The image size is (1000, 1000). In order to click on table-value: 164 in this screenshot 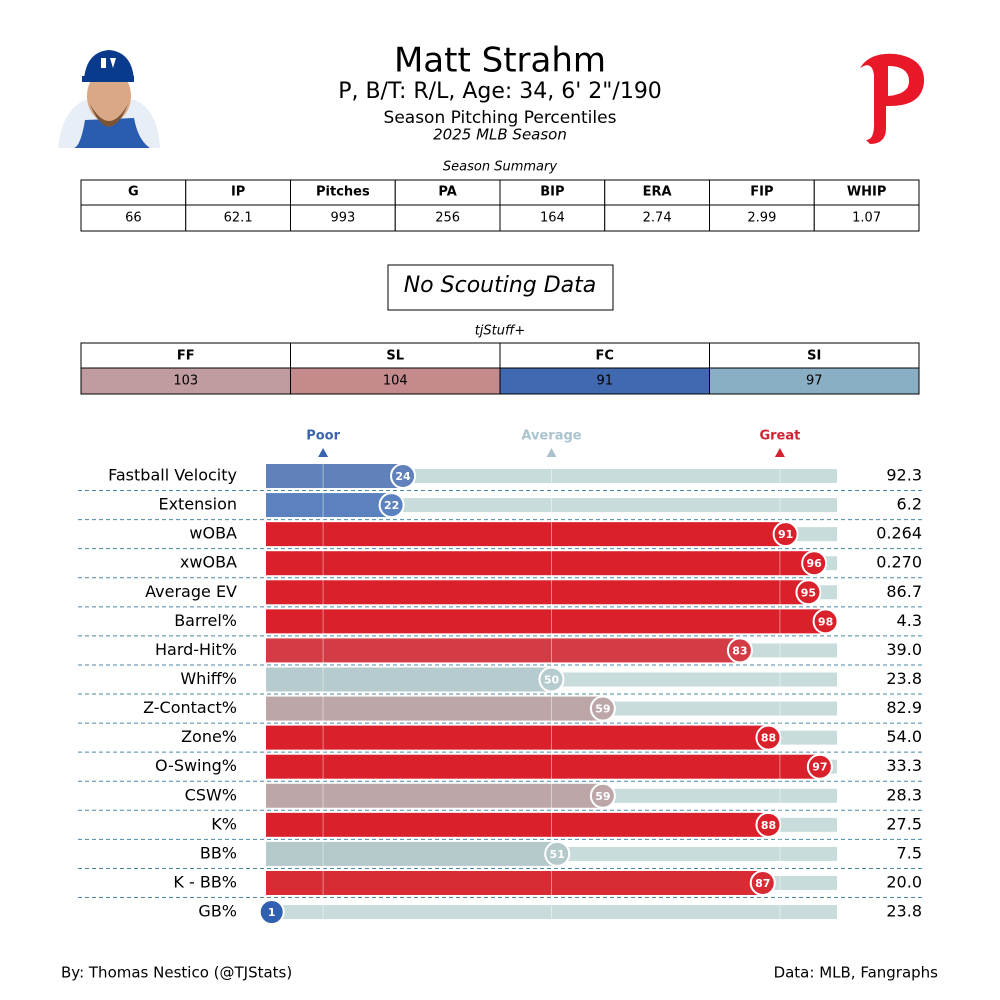, I will do `click(552, 218)`.